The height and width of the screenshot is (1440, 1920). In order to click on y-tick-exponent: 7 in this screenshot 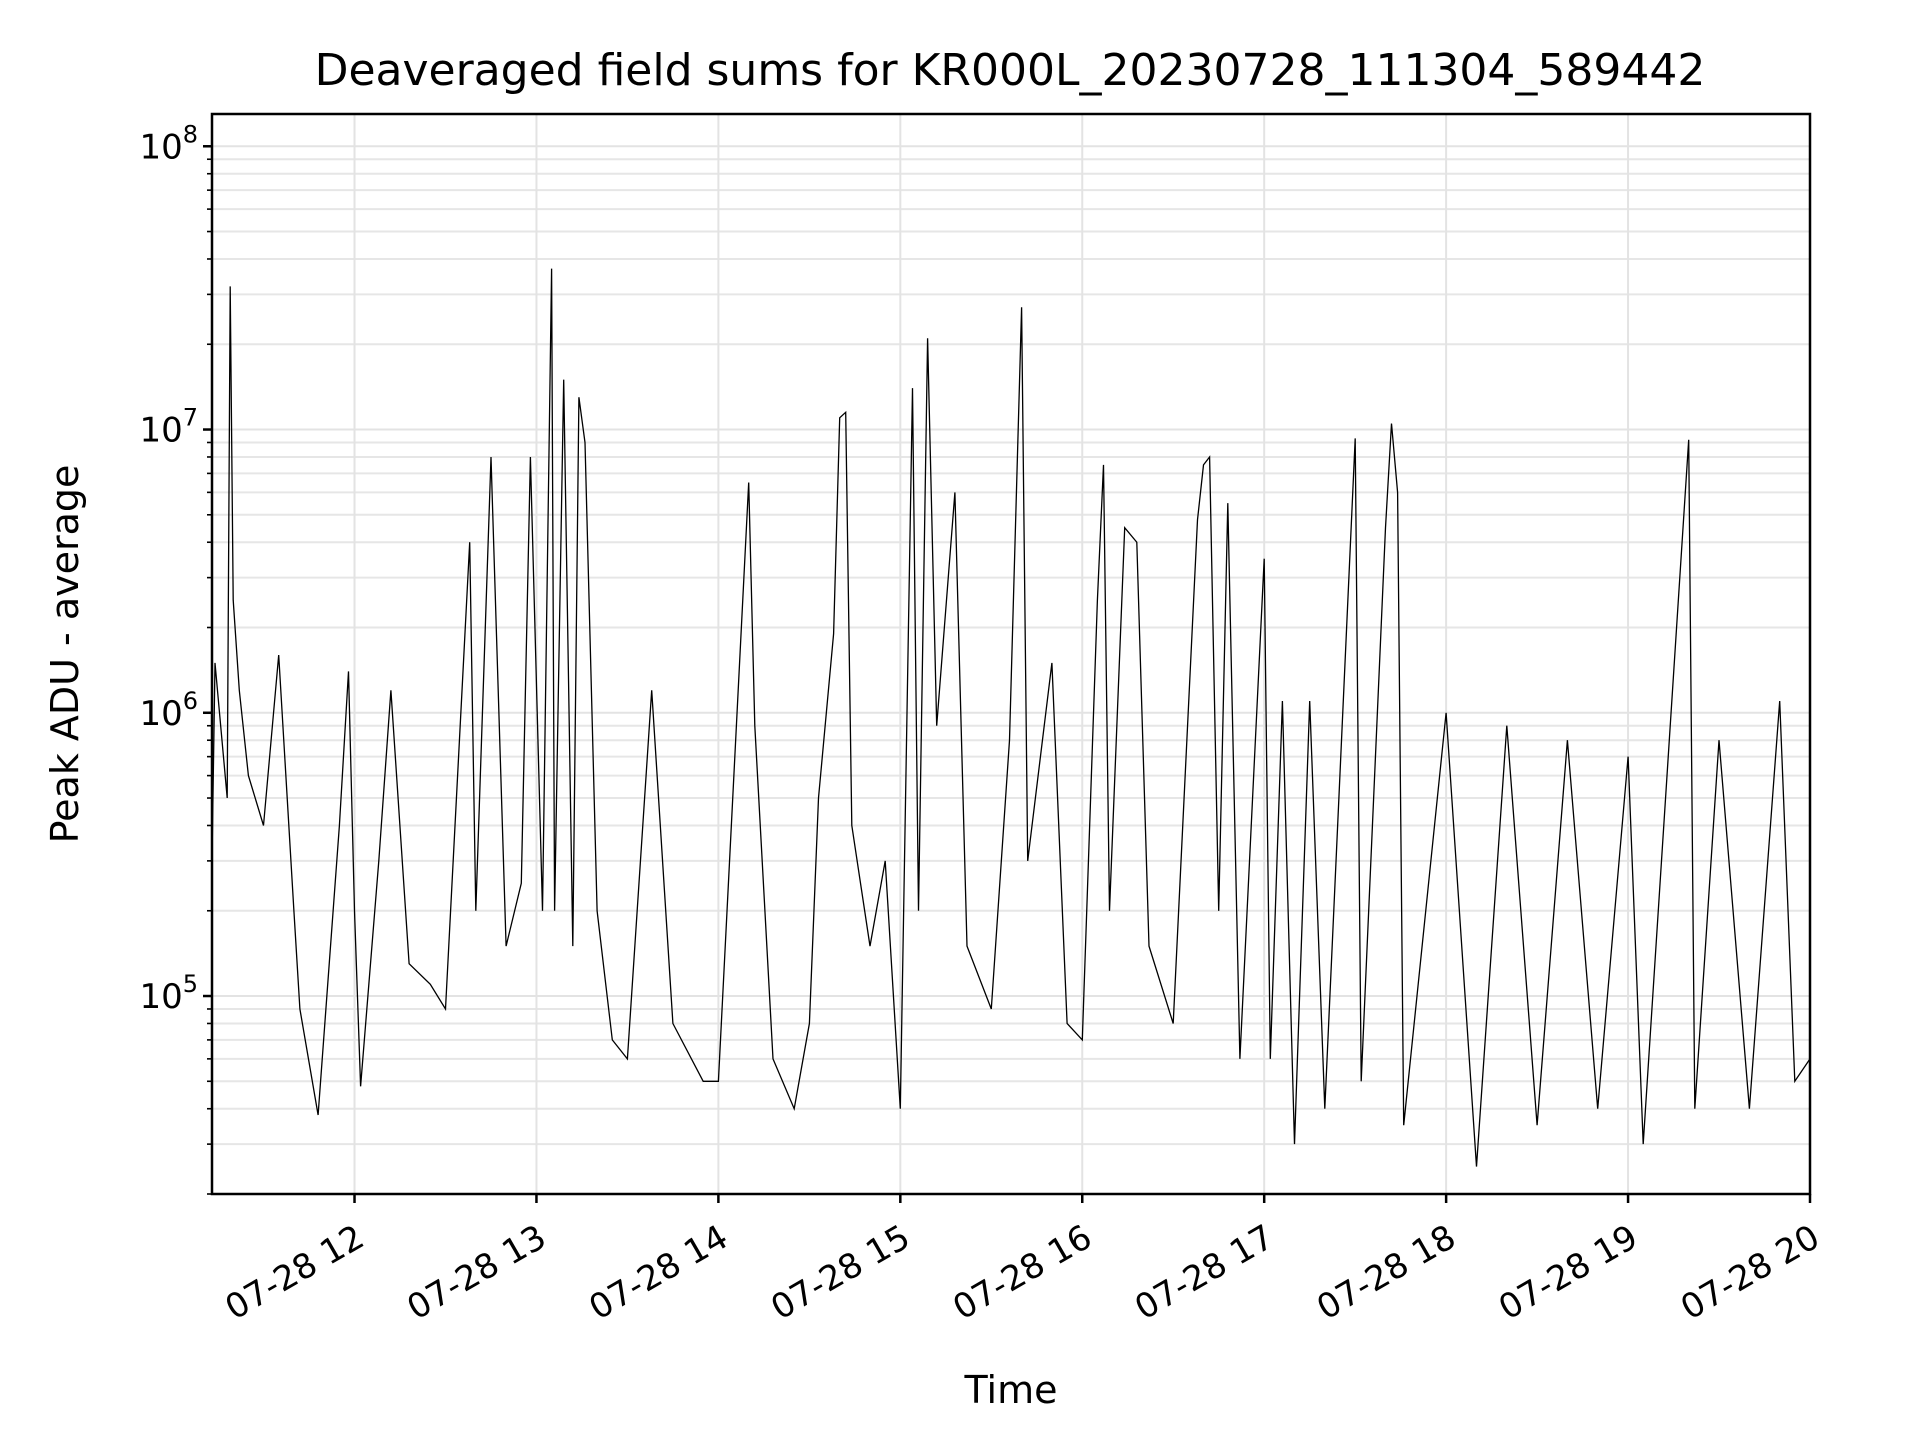, I will do `click(190, 418)`.